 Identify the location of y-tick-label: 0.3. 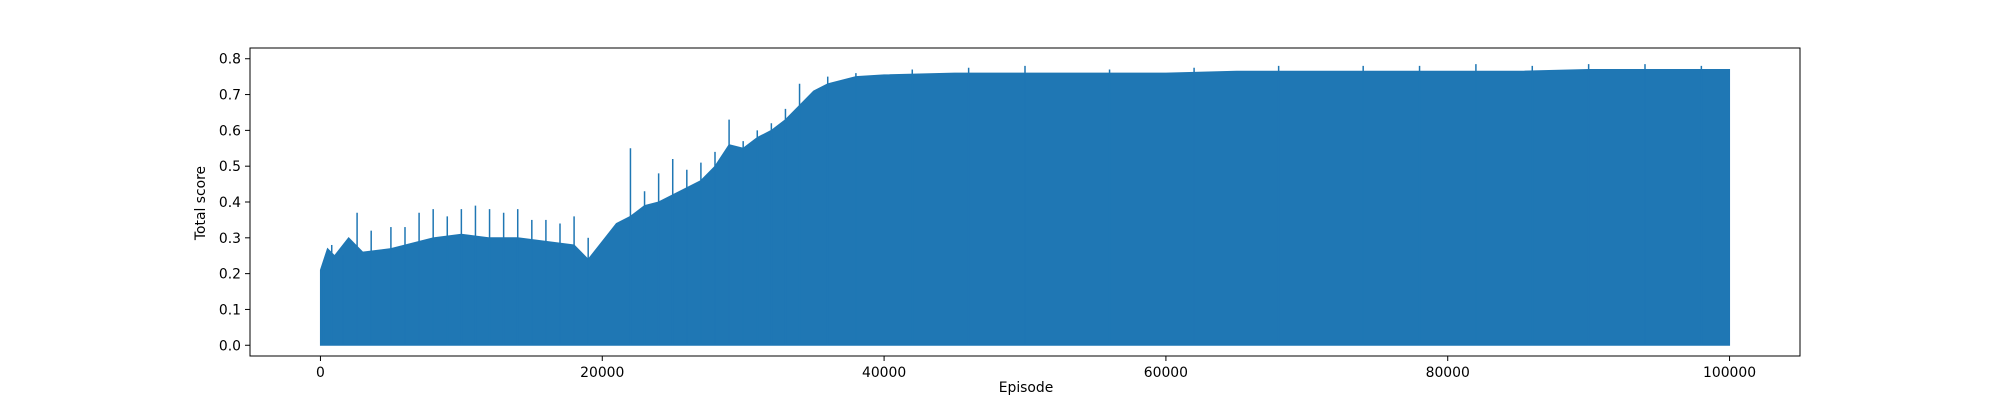
(230, 239).